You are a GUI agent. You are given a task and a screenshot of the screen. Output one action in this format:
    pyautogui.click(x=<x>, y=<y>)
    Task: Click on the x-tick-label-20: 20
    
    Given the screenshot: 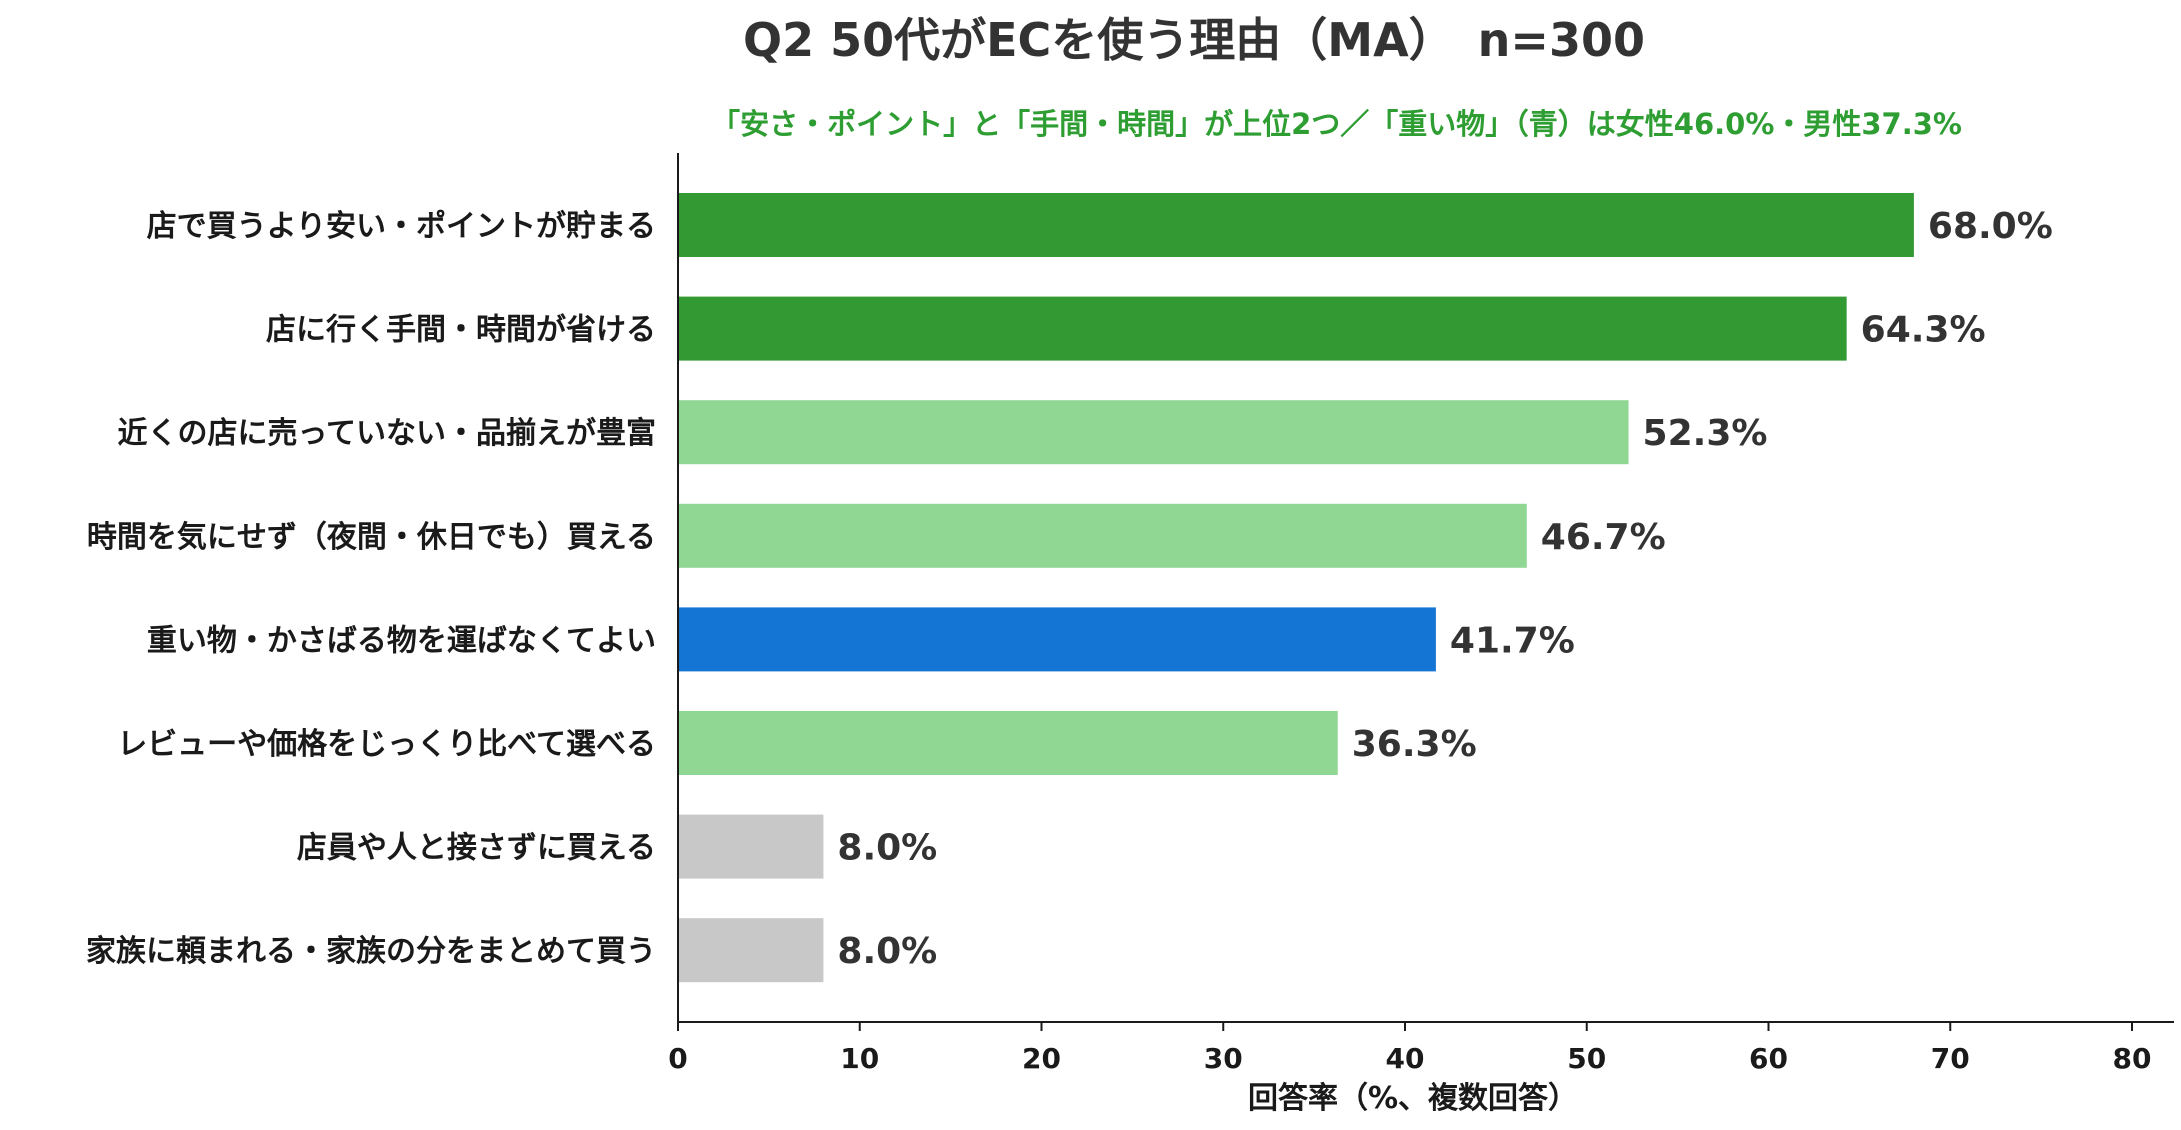 What is the action you would take?
    pyautogui.click(x=1041, y=1058)
    